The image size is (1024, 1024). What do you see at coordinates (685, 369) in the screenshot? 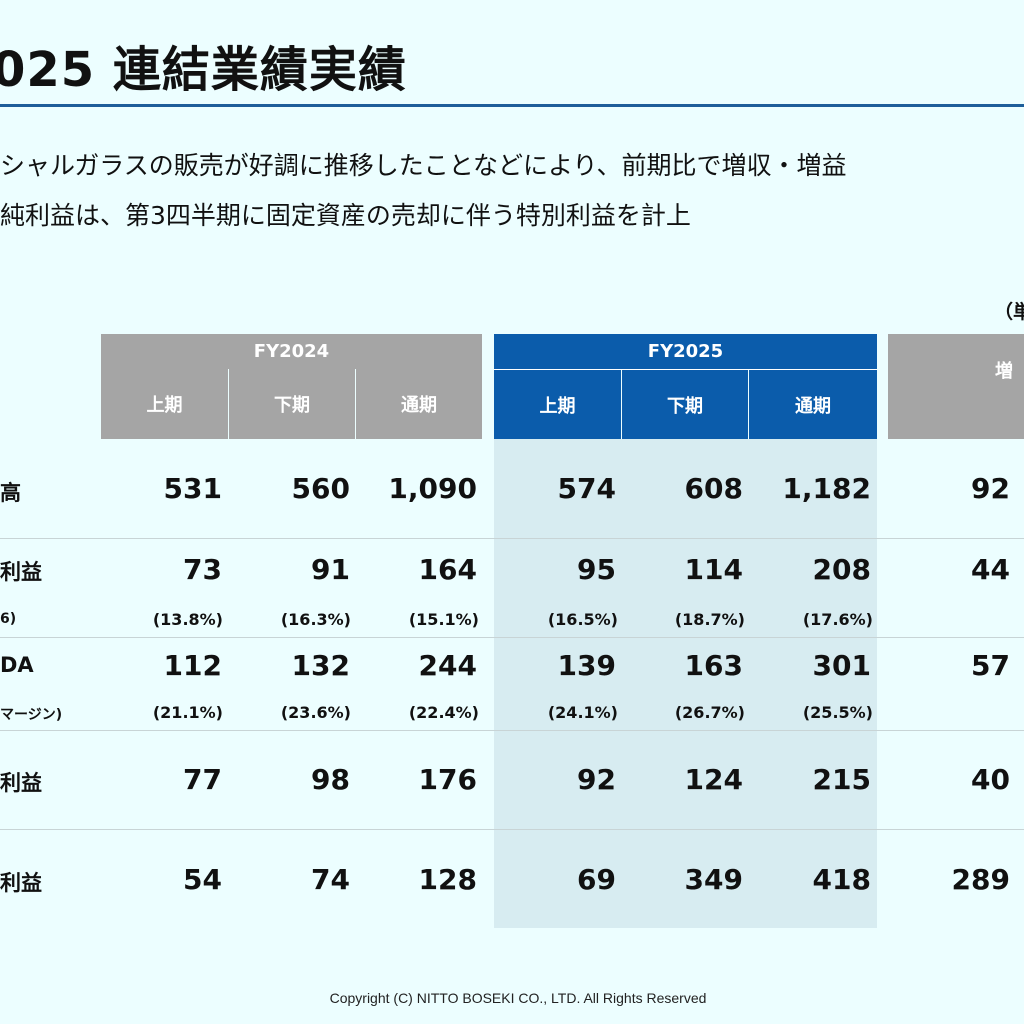
I see `fy2025-header-divider` at bounding box center [685, 369].